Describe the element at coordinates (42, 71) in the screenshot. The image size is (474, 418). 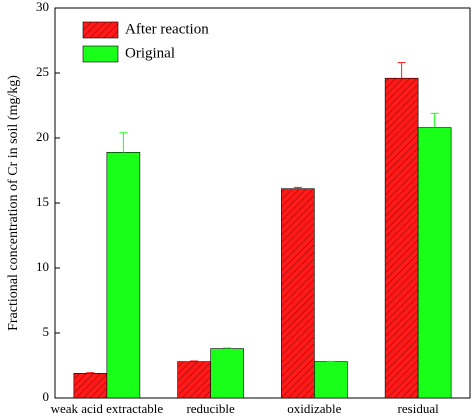
I see `y-tick-label: 25` at that location.